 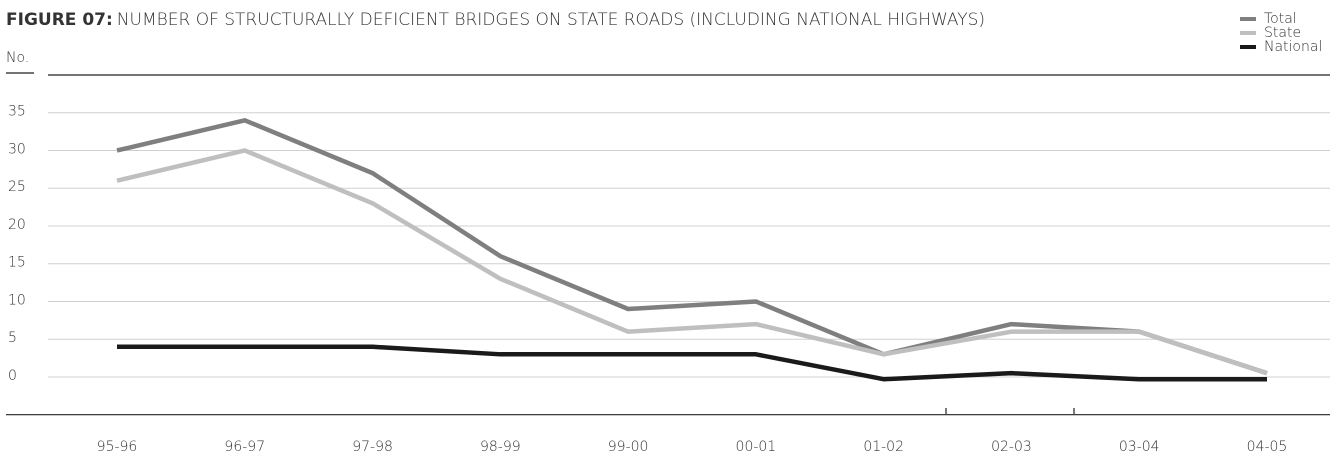 I want to click on y-tick-label: 20, so click(x=17, y=225).